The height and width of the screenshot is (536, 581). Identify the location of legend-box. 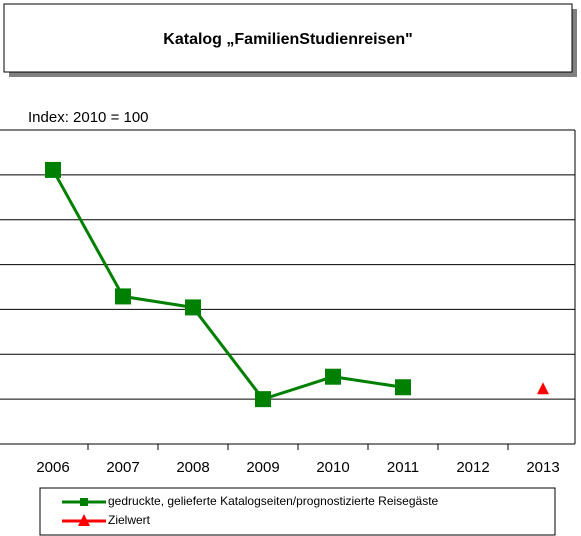
(297, 511).